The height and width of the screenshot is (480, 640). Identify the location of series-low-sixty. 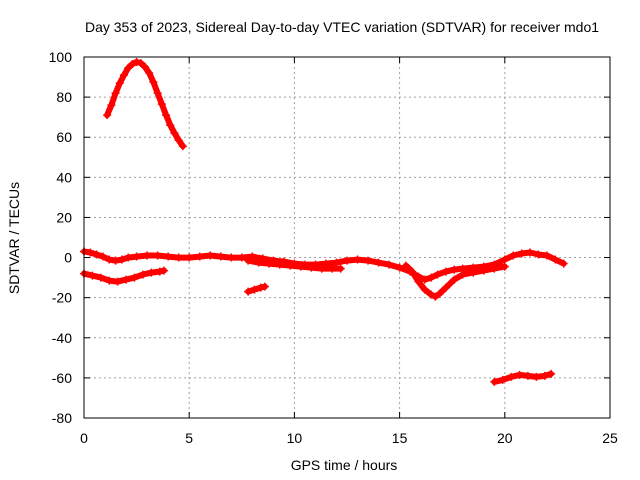
(523, 377).